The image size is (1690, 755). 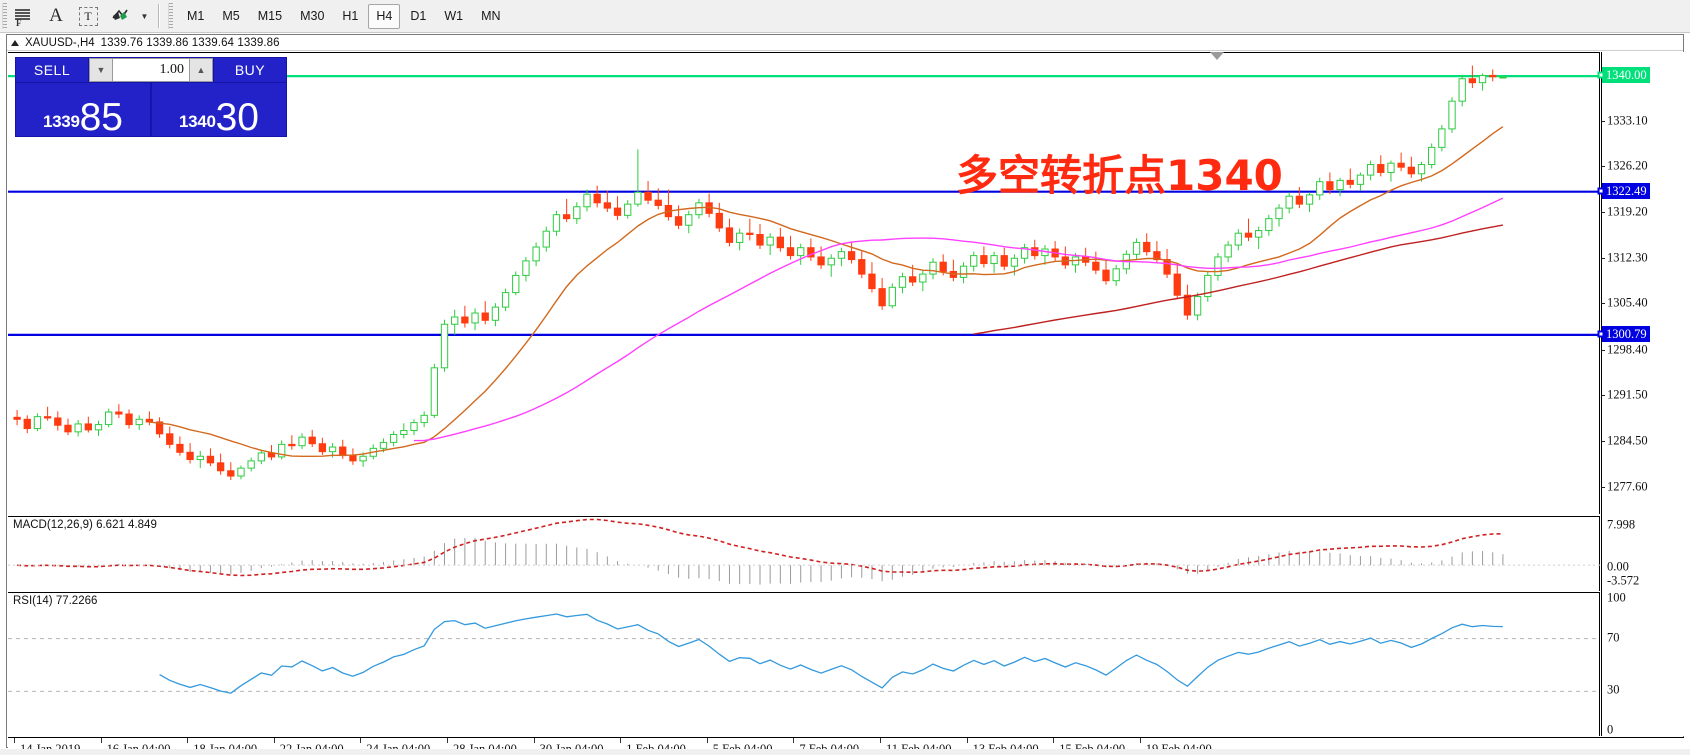 I want to click on macd-label: MACD(12,26,9) 6.621 4.849, so click(x=85, y=525).